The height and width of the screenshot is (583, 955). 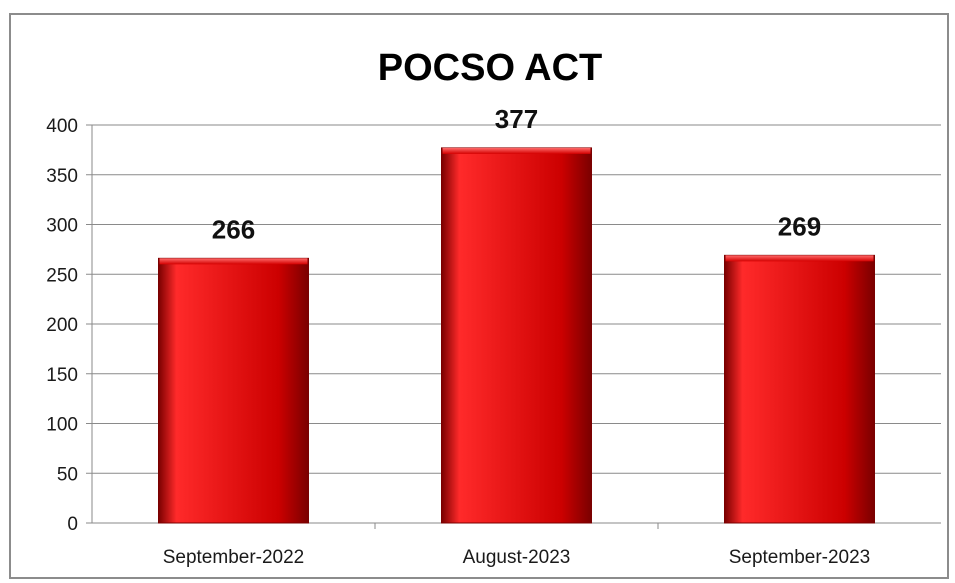 I want to click on x-category-label: September-2023, so click(x=800, y=557).